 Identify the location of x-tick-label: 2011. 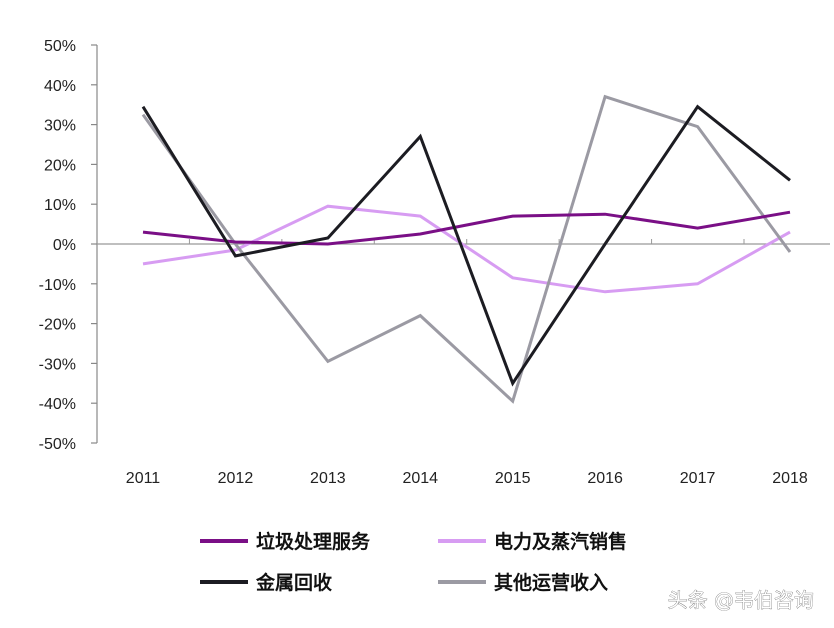
(143, 478).